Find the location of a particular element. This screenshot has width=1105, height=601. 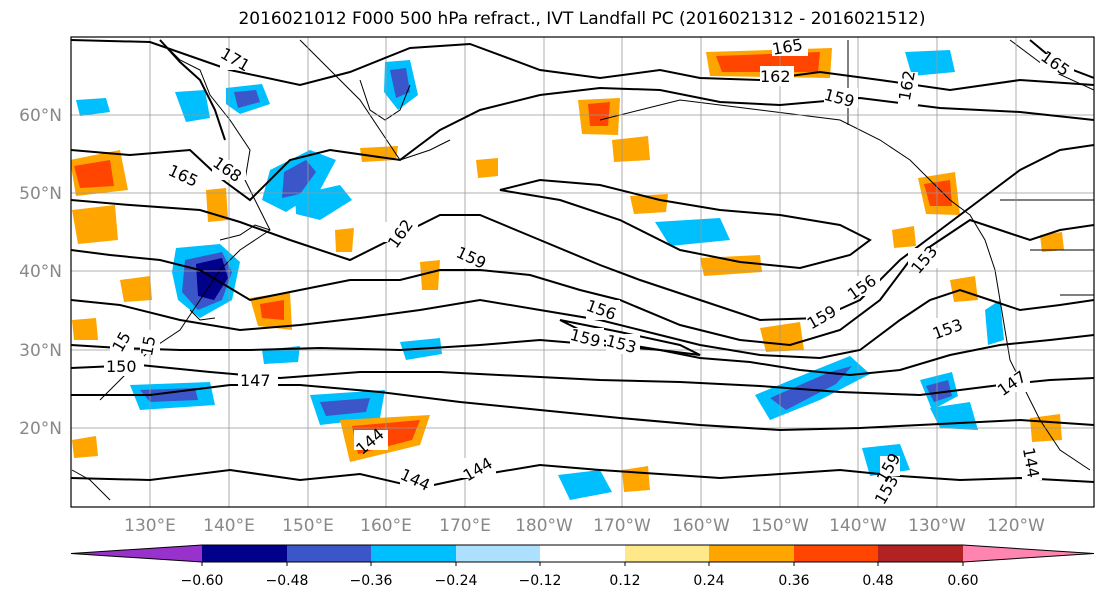

lon-label: 140°W is located at coordinates (858, 526).